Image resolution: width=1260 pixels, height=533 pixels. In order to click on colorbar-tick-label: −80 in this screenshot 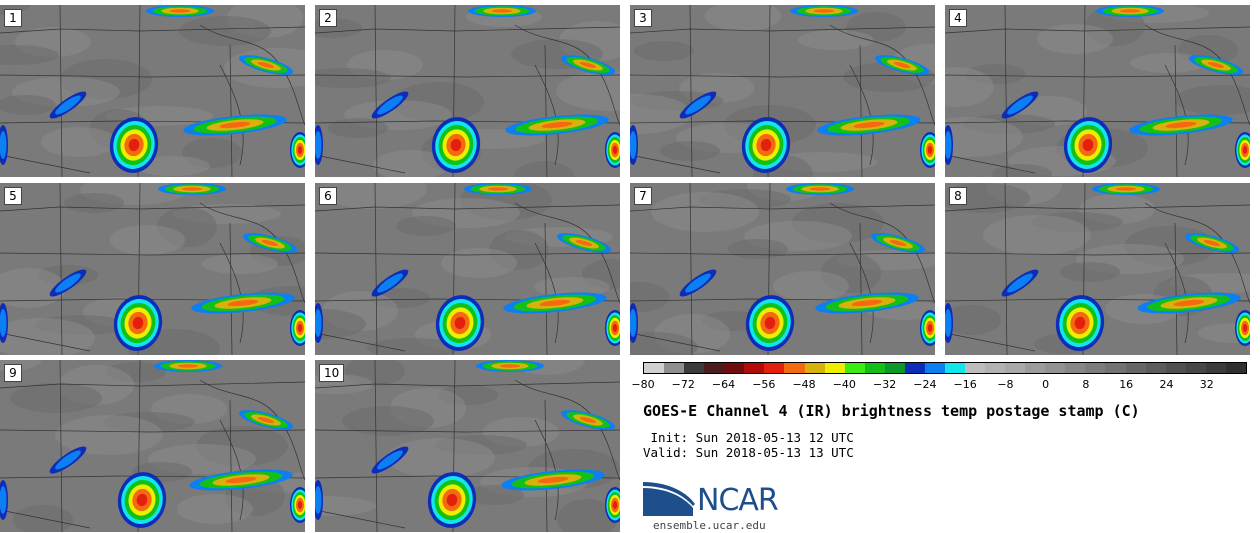, I will do `click(643, 384)`.